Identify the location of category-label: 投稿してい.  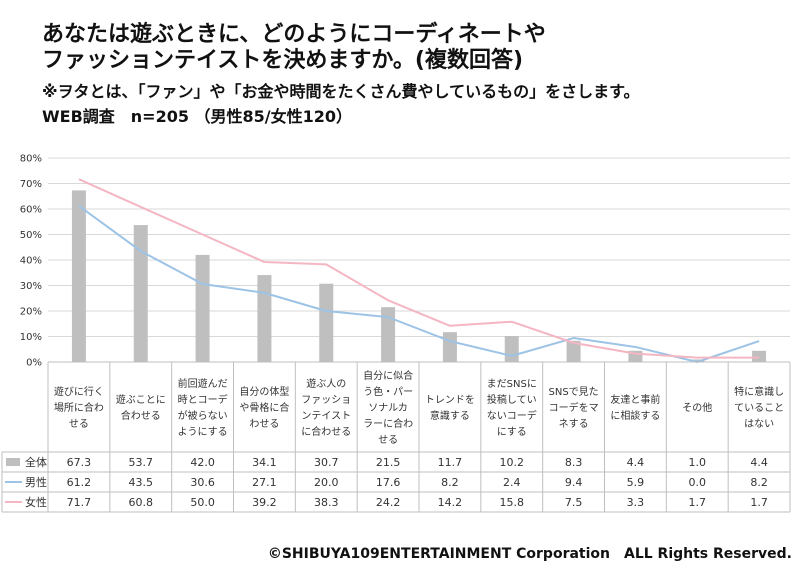
(512, 399).